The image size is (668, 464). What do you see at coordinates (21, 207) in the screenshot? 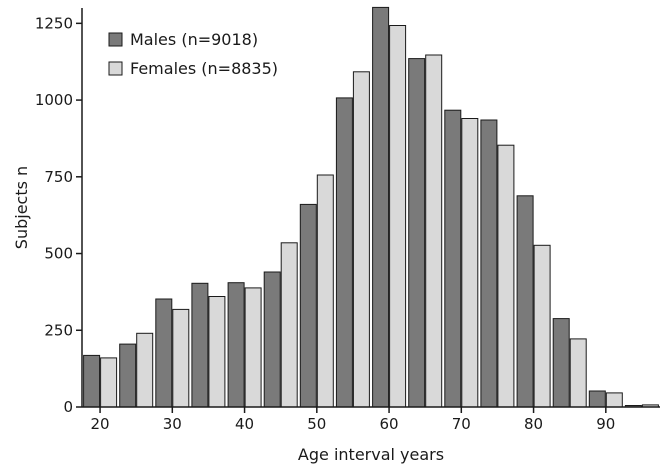
I see `y-axis-title: Subjects n` at bounding box center [21, 207].